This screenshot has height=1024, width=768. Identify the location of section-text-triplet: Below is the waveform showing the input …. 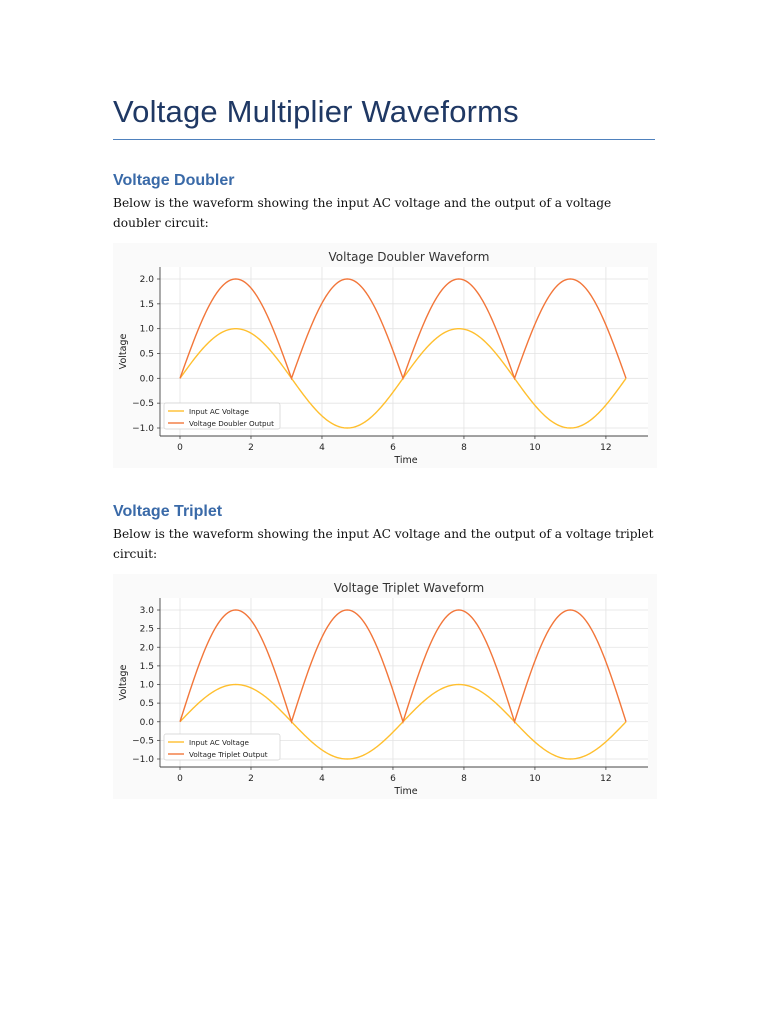
(383, 544).